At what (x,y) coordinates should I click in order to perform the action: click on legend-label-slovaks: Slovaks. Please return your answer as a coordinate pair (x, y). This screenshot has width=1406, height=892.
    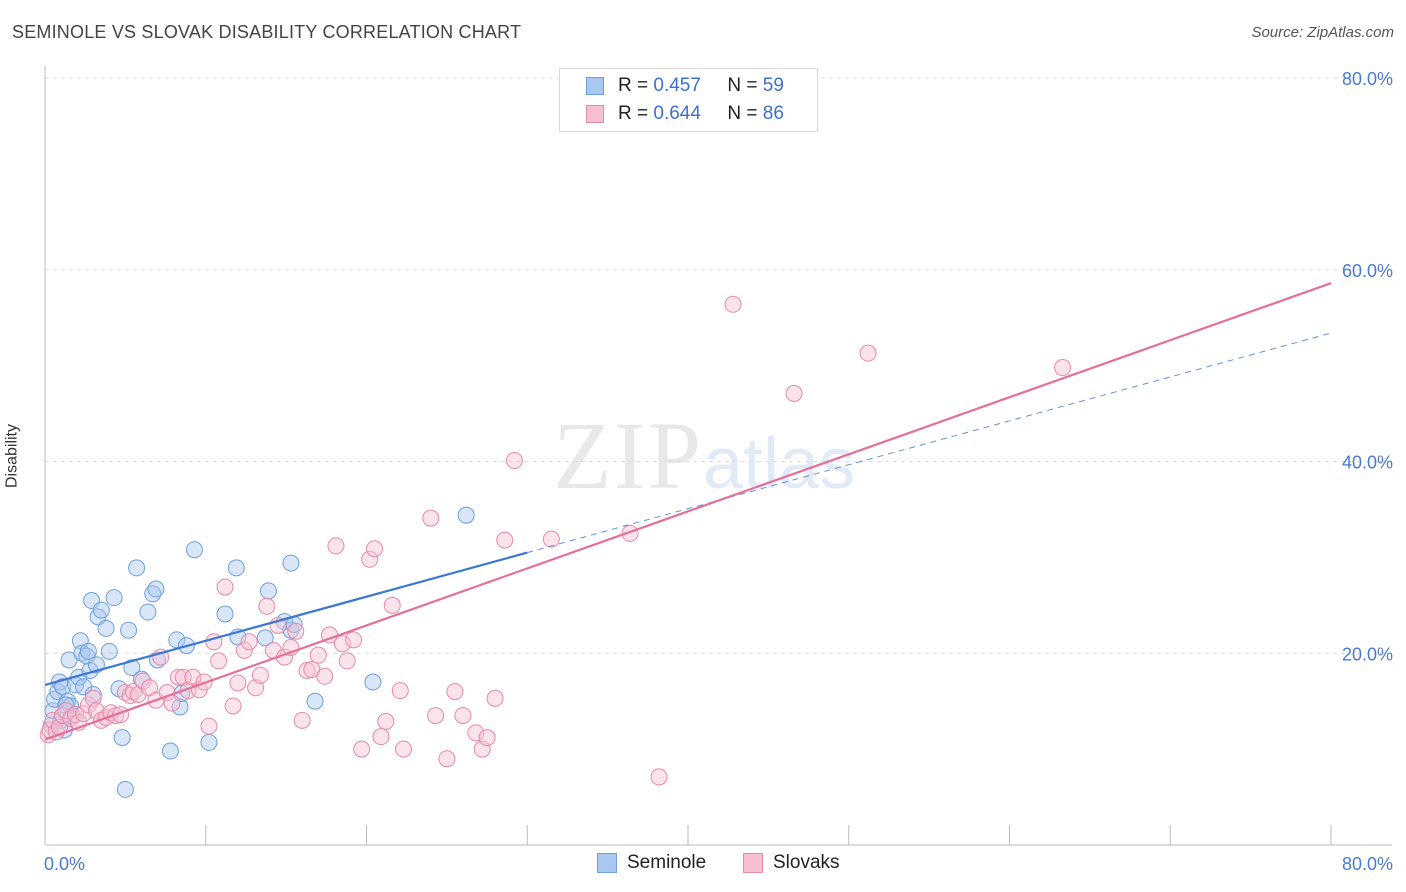
    Looking at the image, I should click on (806, 862).